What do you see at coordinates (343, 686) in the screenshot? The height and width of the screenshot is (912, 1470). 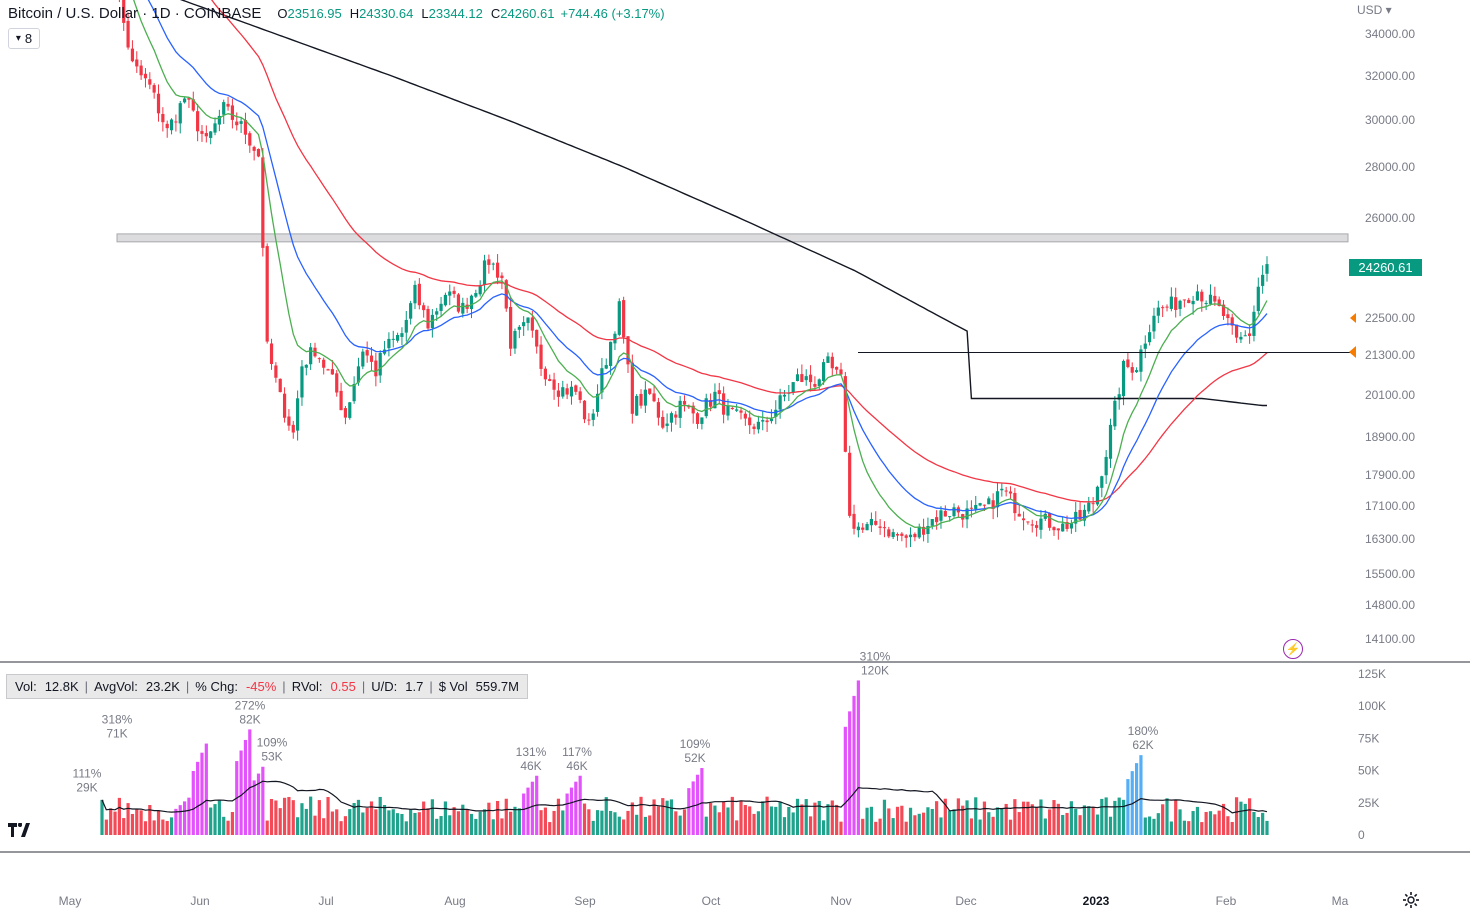 I see `rvol-value: 0.55` at bounding box center [343, 686].